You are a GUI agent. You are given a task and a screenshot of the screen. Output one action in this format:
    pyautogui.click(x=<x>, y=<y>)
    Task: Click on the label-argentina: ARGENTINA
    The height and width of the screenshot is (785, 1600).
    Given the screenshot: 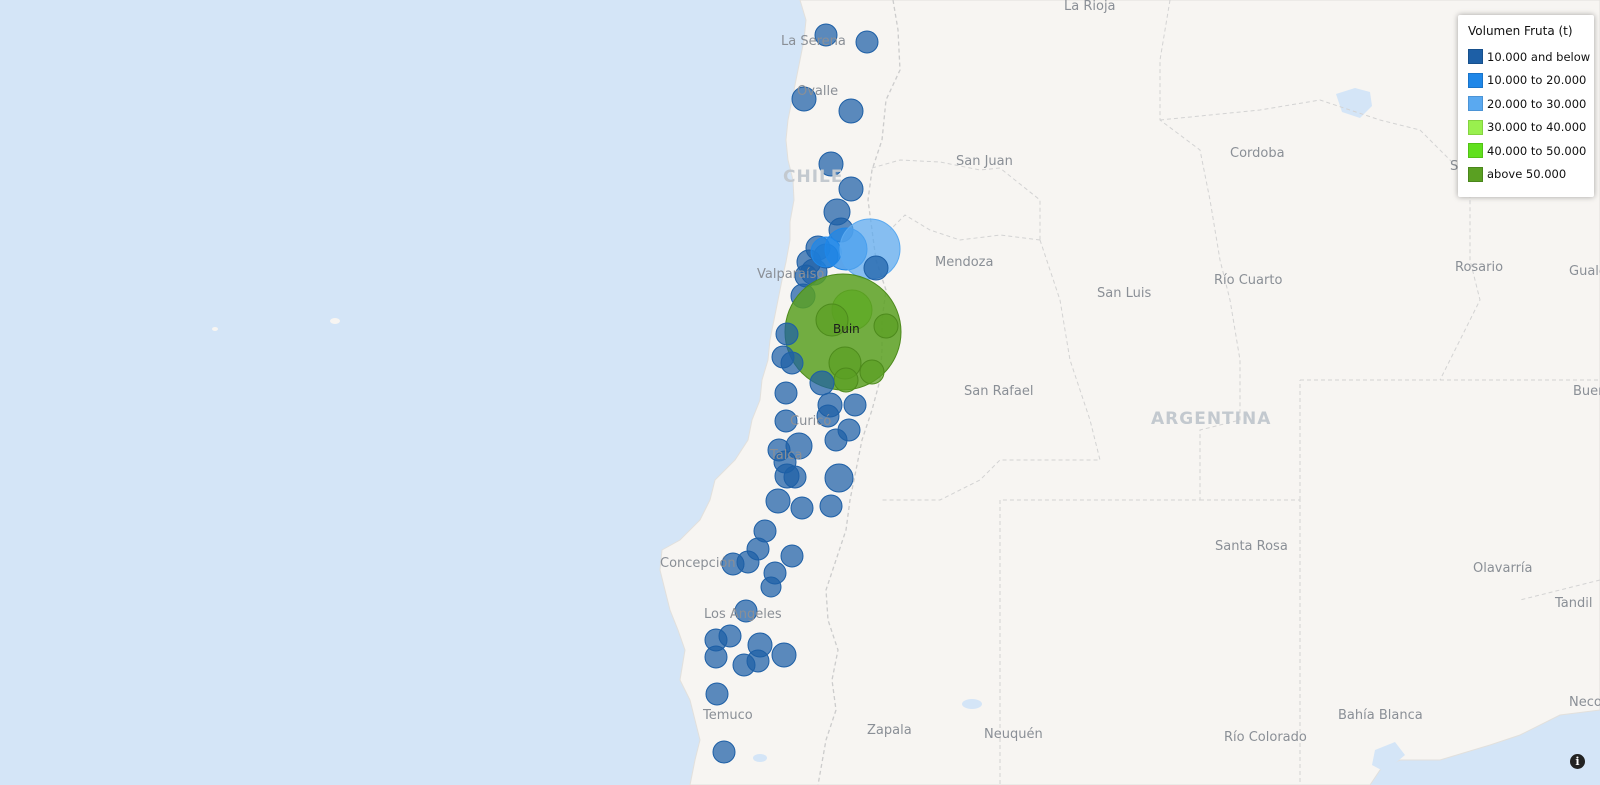 What is the action you would take?
    pyautogui.click(x=1211, y=419)
    